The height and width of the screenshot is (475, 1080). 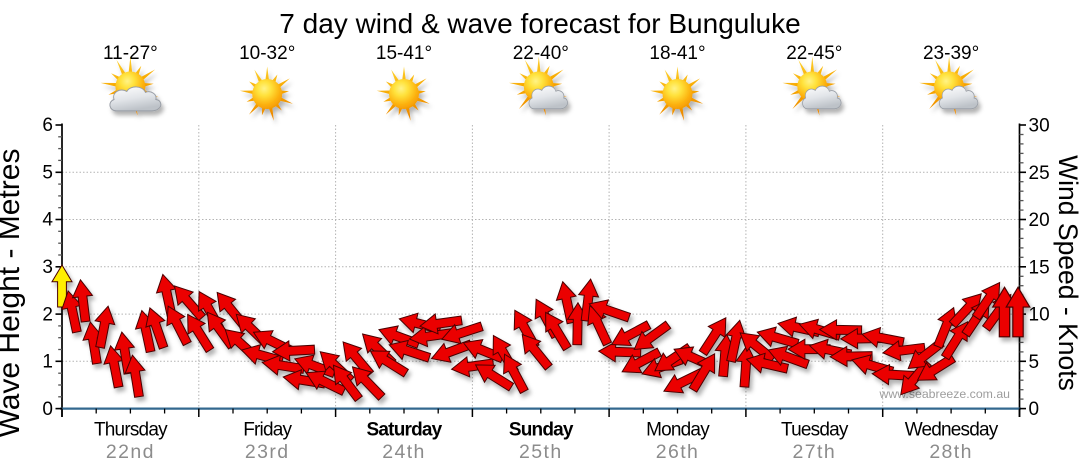 What do you see at coordinates (47, 314) in the screenshot?
I see `svg-text: 2` at bounding box center [47, 314].